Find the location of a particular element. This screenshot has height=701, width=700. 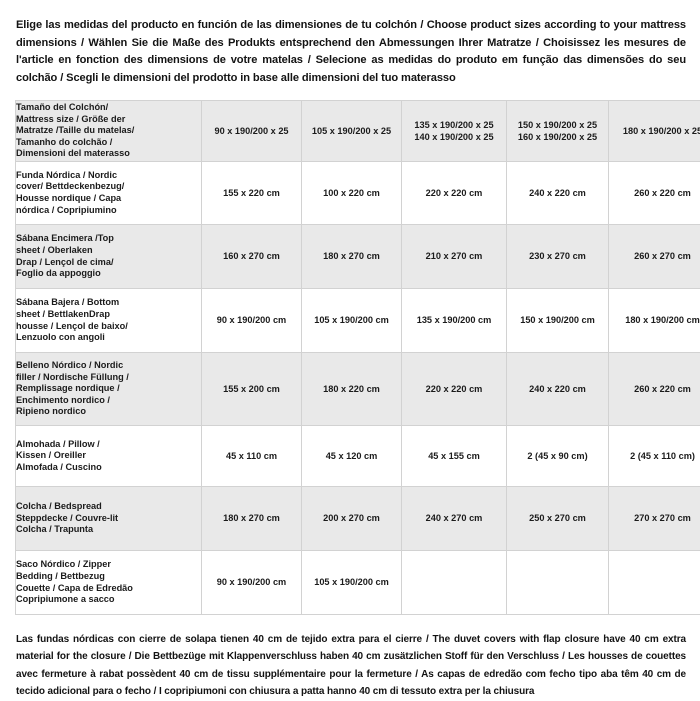

cell-bottom-sheet-1: 90 x 190/200 cm is located at coordinates (252, 321).